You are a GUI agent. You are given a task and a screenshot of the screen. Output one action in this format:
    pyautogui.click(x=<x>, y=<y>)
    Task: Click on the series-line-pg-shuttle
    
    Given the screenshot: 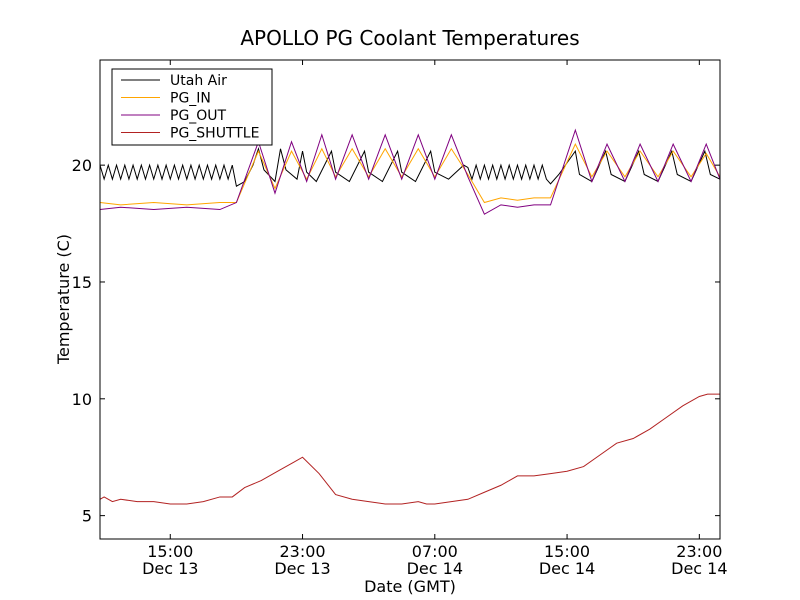 What is the action you would take?
    pyautogui.click(x=409, y=449)
    